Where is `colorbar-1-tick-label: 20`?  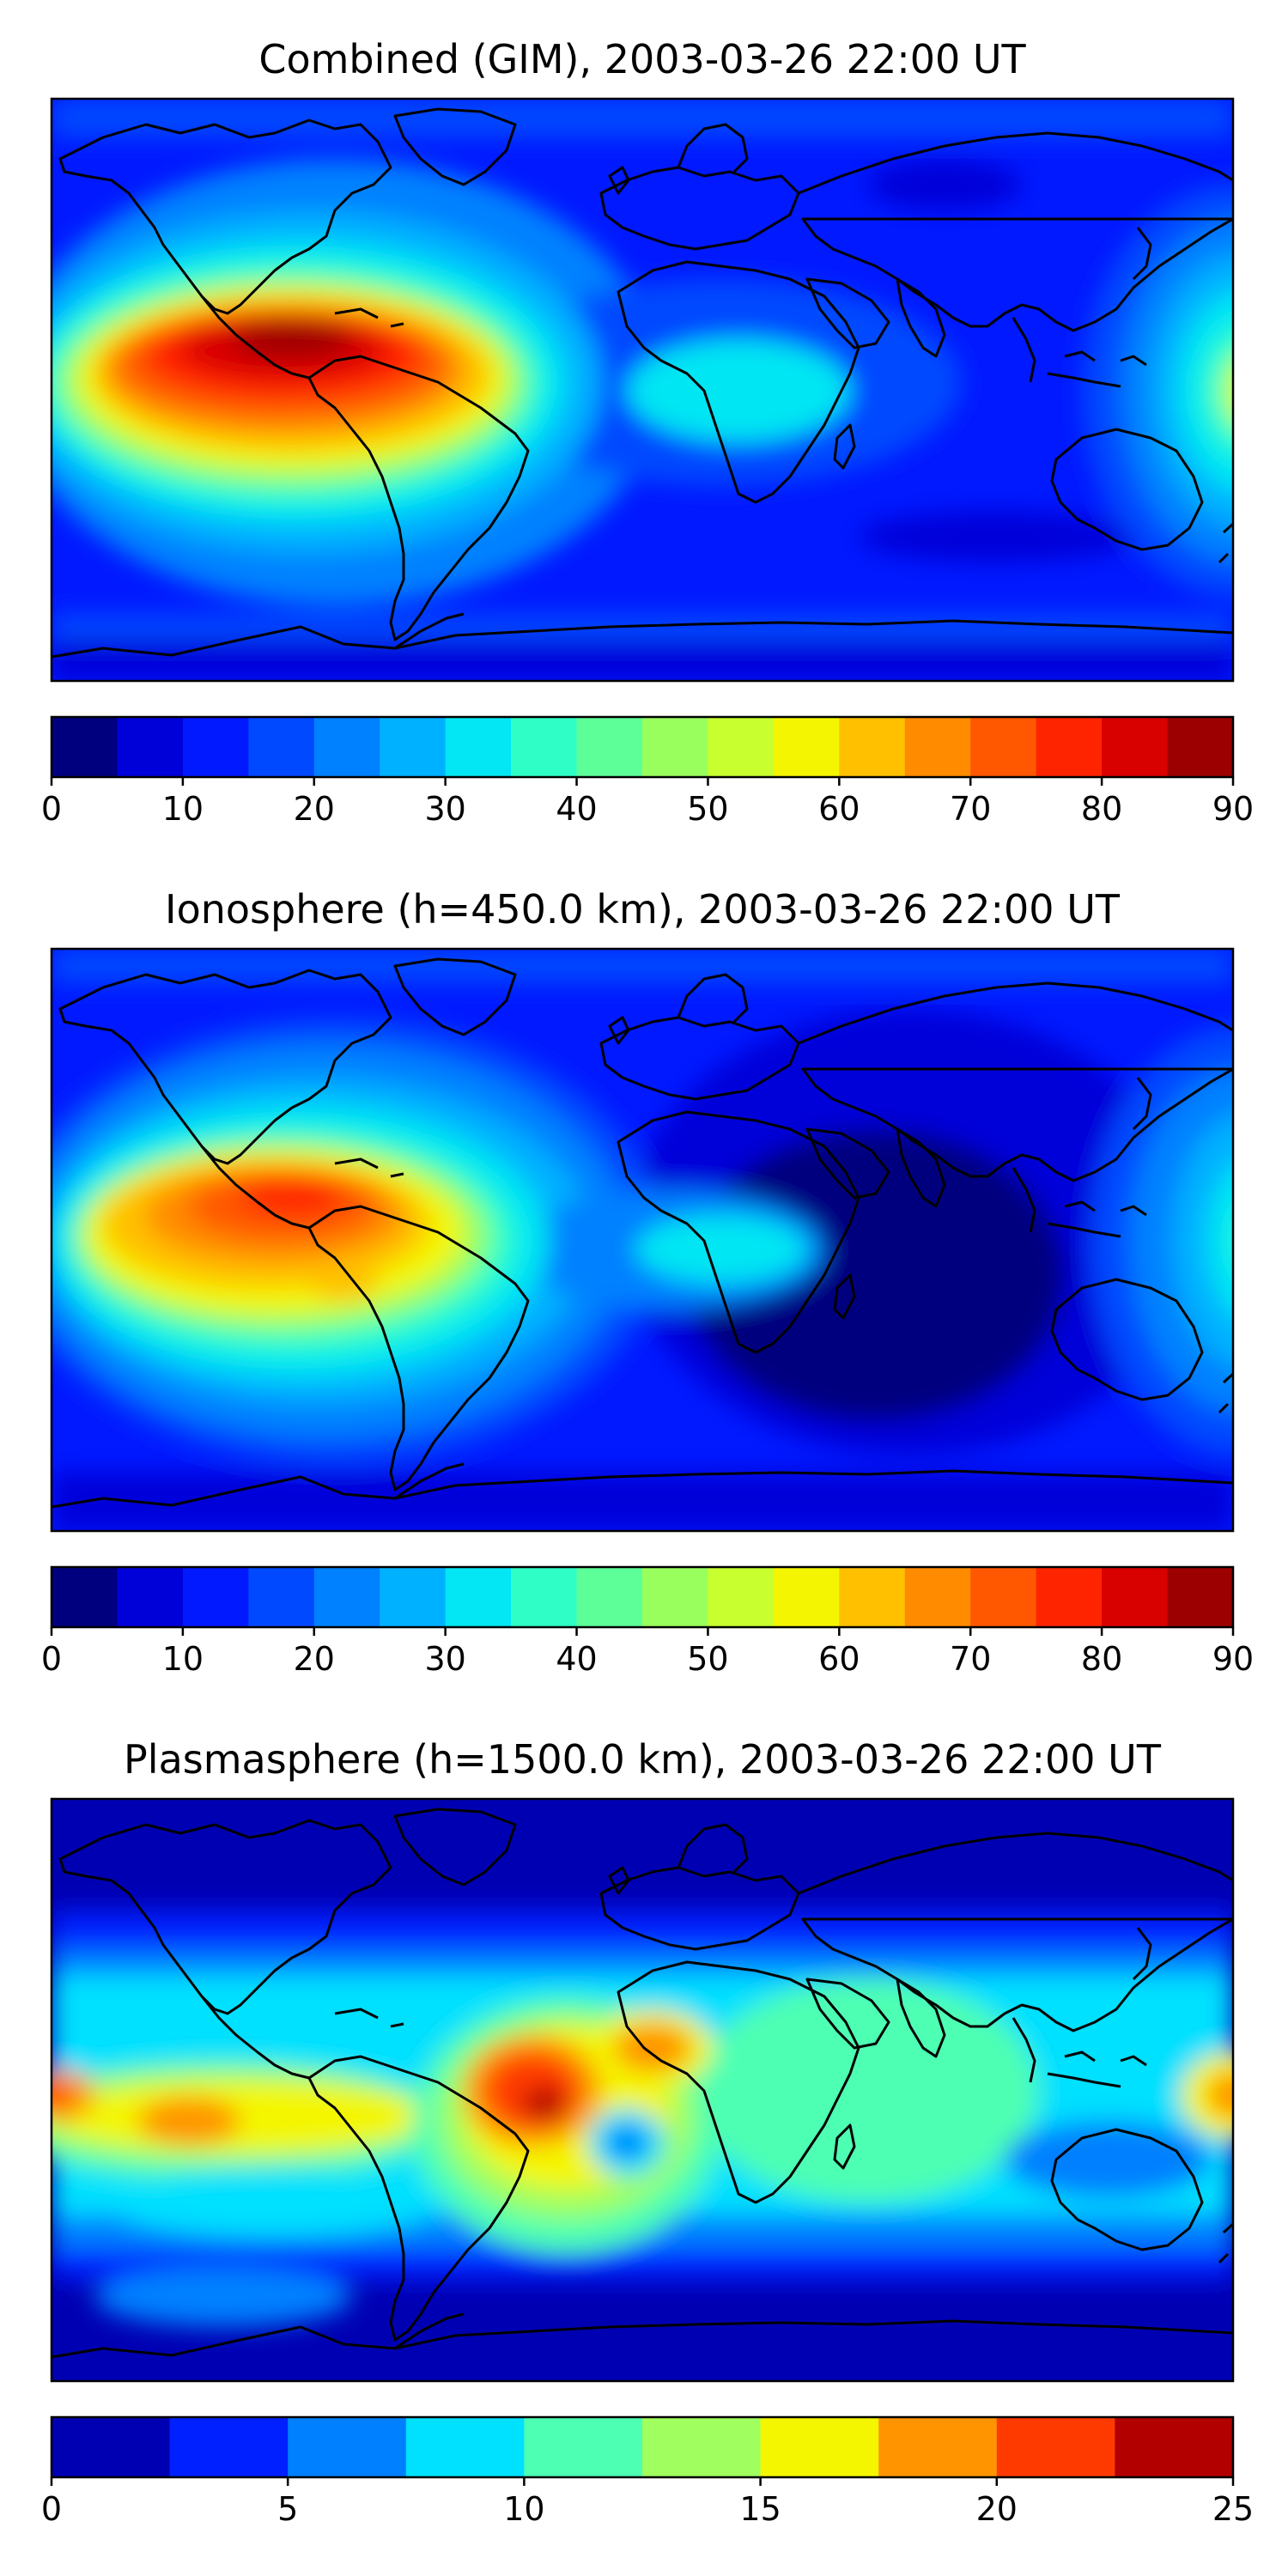
colorbar-1-tick-label: 20 is located at coordinates (314, 809).